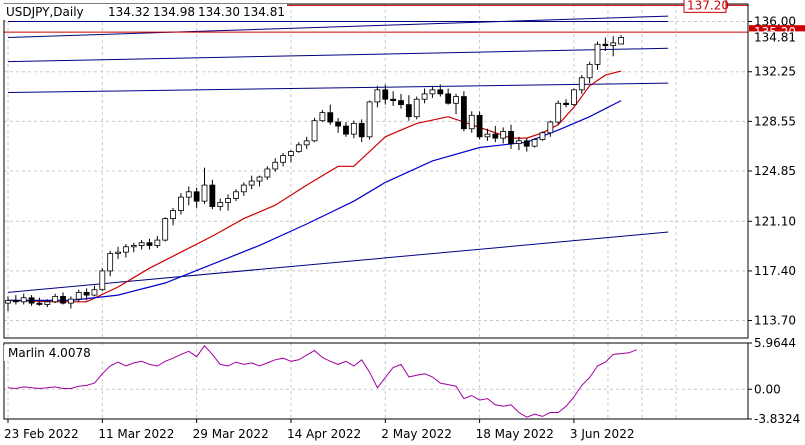  I want to click on oscillator-axis: 5.9644 0.00 -3.8324, so click(774, 381).